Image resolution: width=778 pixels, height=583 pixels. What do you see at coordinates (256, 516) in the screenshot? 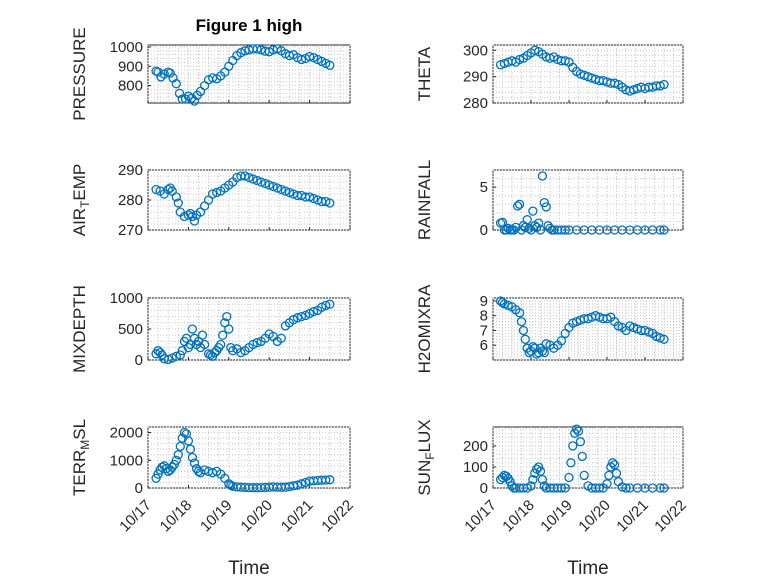
I see `x-tick-label: 10/20` at bounding box center [256, 516].